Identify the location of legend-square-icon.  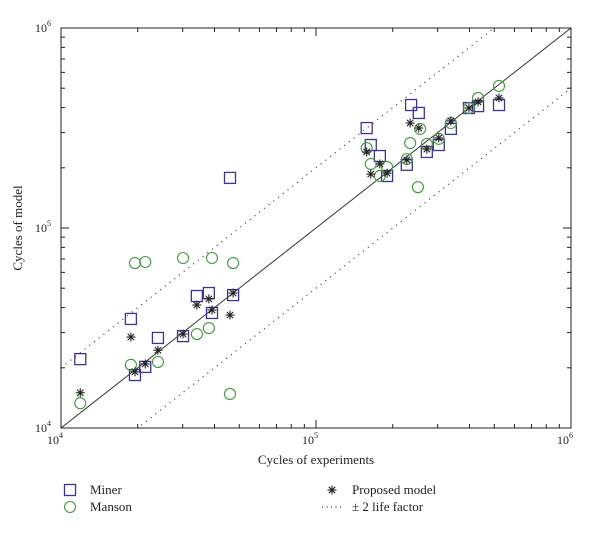
(70, 490).